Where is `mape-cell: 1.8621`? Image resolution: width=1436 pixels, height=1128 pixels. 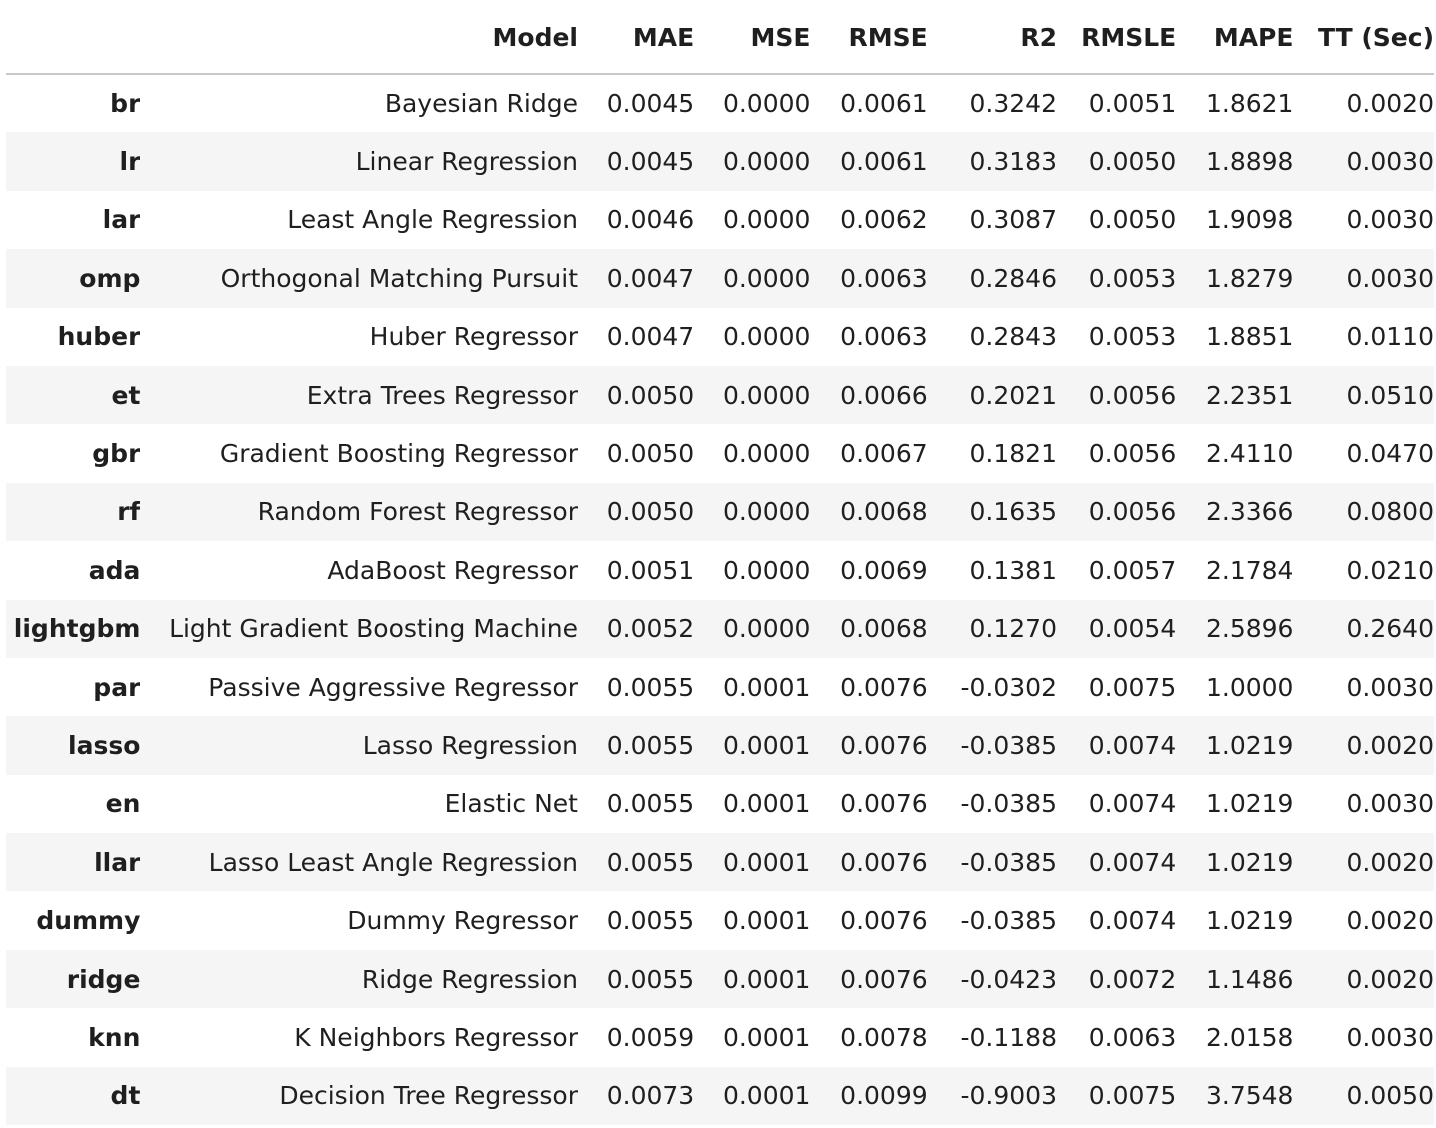 mape-cell: 1.8621 is located at coordinates (1249, 104).